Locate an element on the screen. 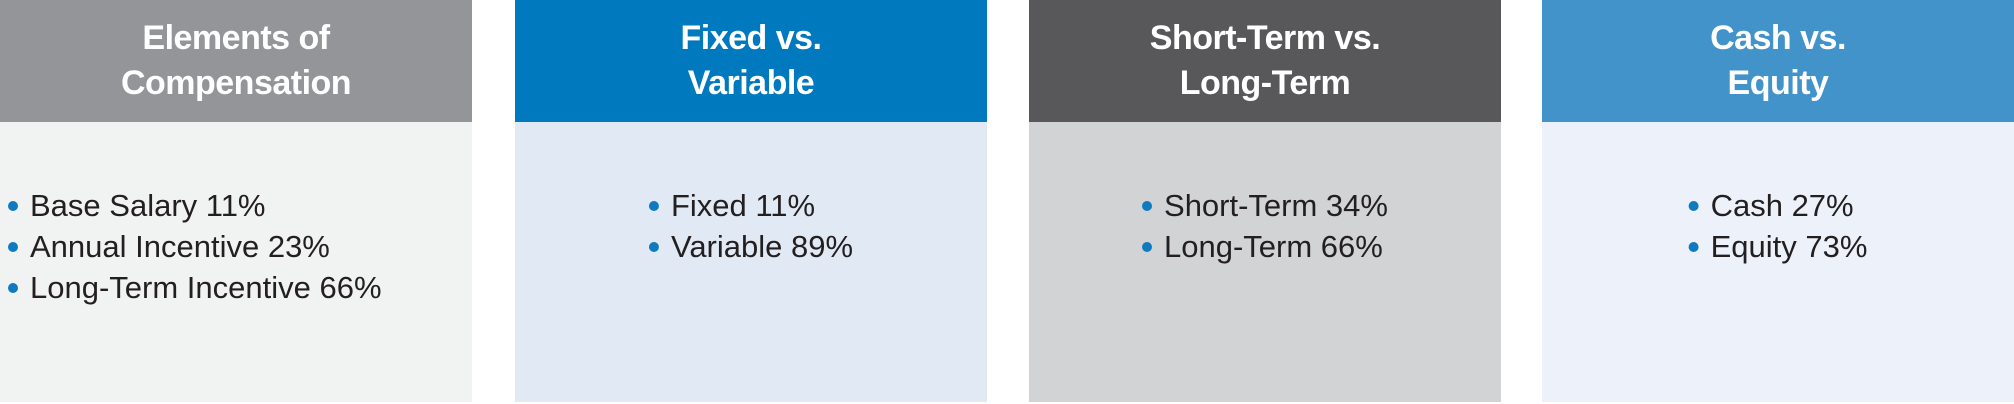 The image size is (2014, 404). bullet-list: Cash 27% Equity 73% is located at coordinates (1778, 226).